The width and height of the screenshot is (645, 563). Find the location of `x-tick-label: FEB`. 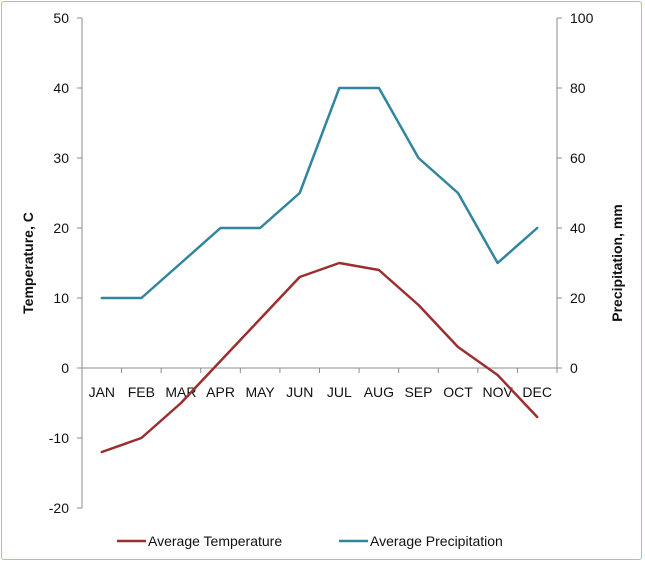

x-tick-label: FEB is located at coordinates (141, 392).